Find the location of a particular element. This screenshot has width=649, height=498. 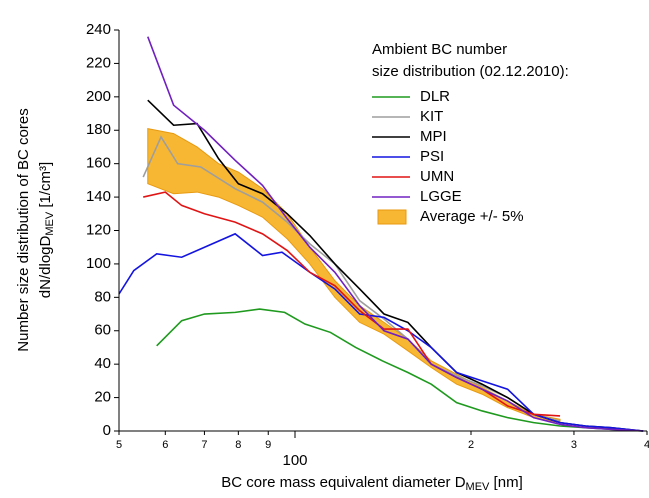

y-label-line2: dN/dlogDMEV [1/cm³] is located at coordinates (46, 230).